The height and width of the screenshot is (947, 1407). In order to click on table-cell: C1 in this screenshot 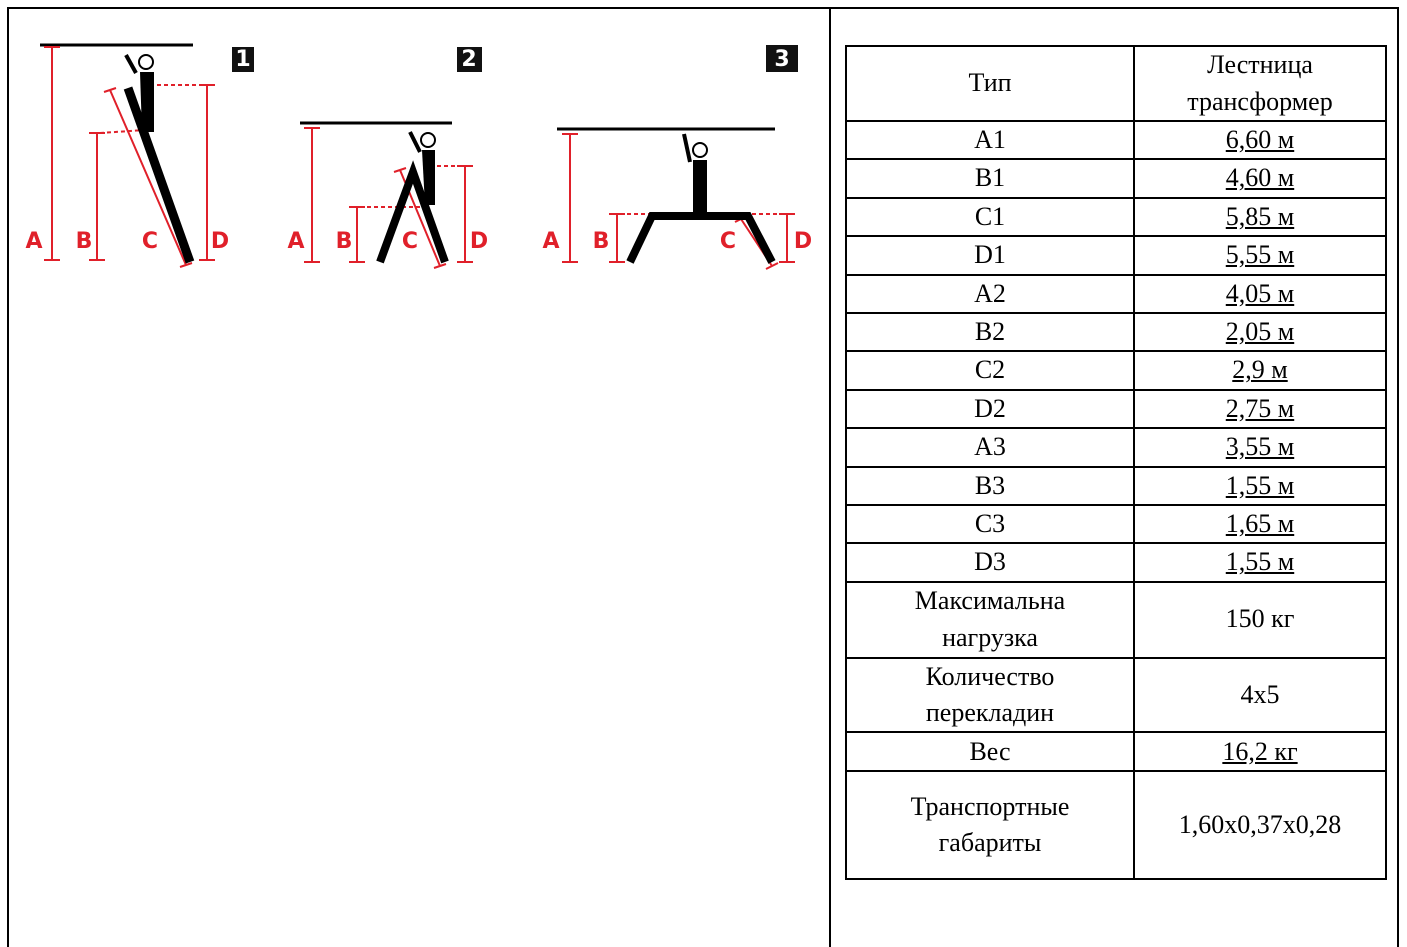, I will do `click(990, 217)`.